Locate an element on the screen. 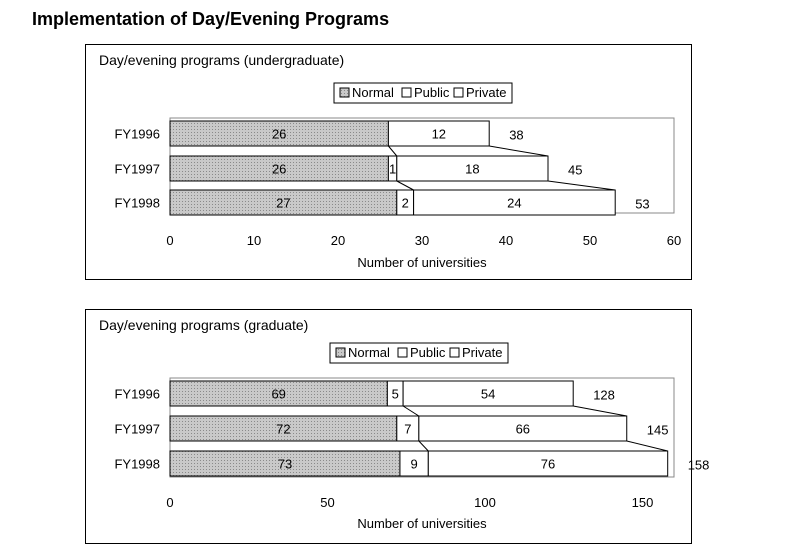  bar-public-fy1998 is located at coordinates (414, 463).